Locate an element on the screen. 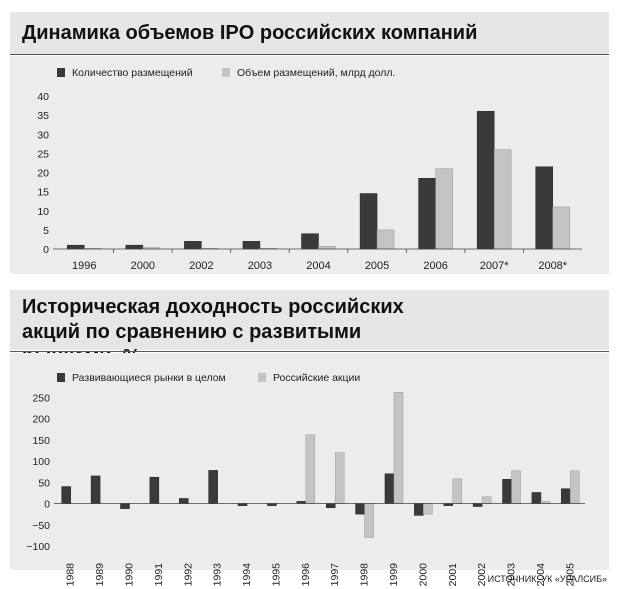 The image size is (619, 589). chart2-bar-1-1997 is located at coordinates (339, 478).